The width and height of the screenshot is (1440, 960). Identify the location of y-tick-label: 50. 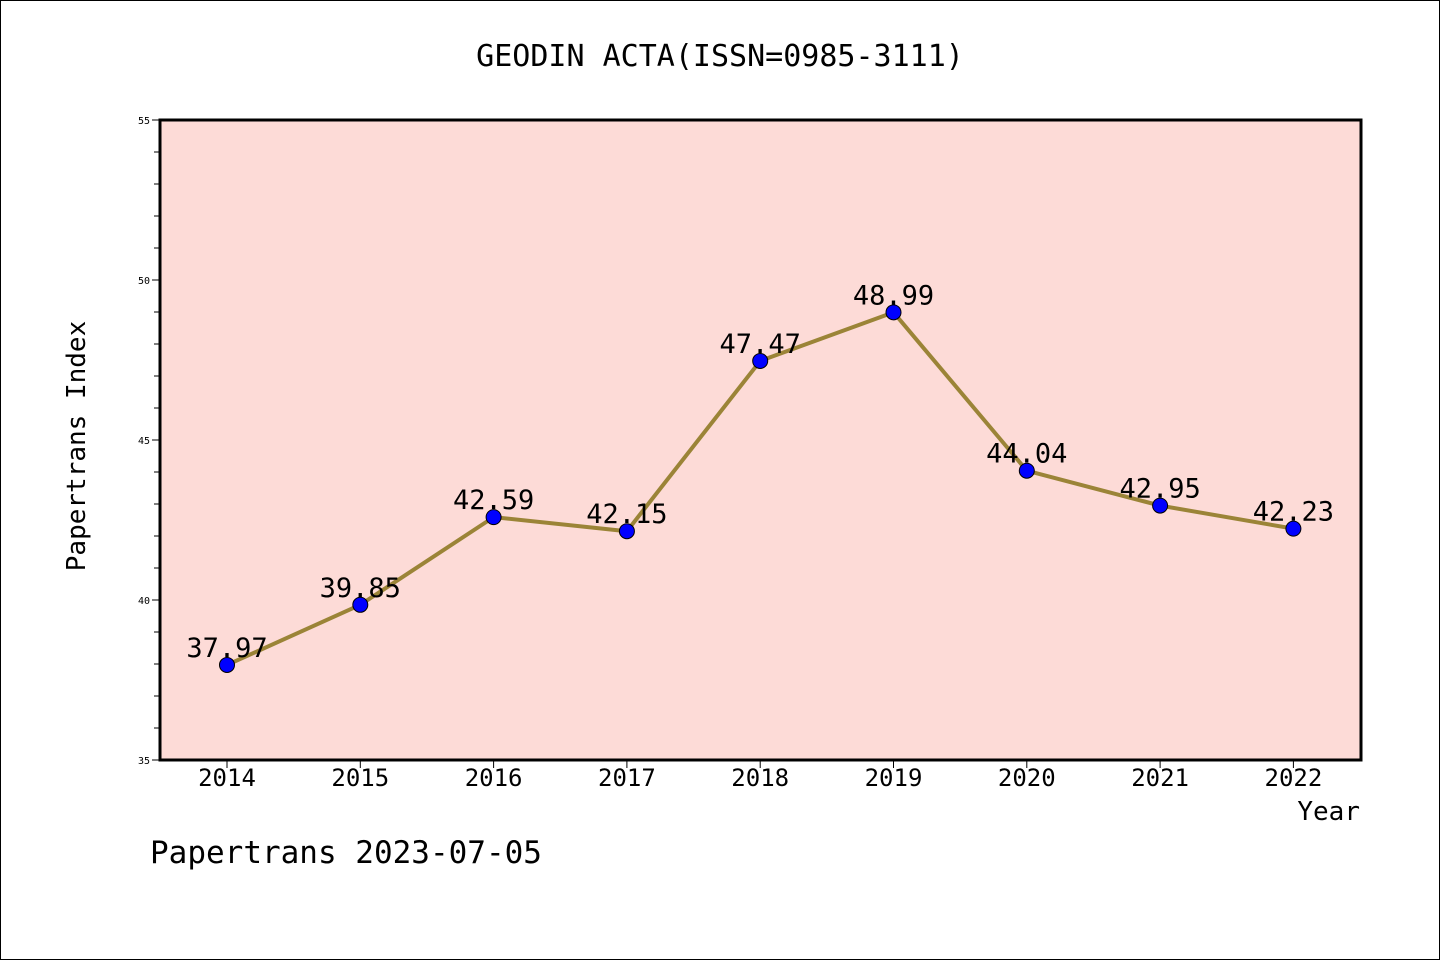
(144, 281).